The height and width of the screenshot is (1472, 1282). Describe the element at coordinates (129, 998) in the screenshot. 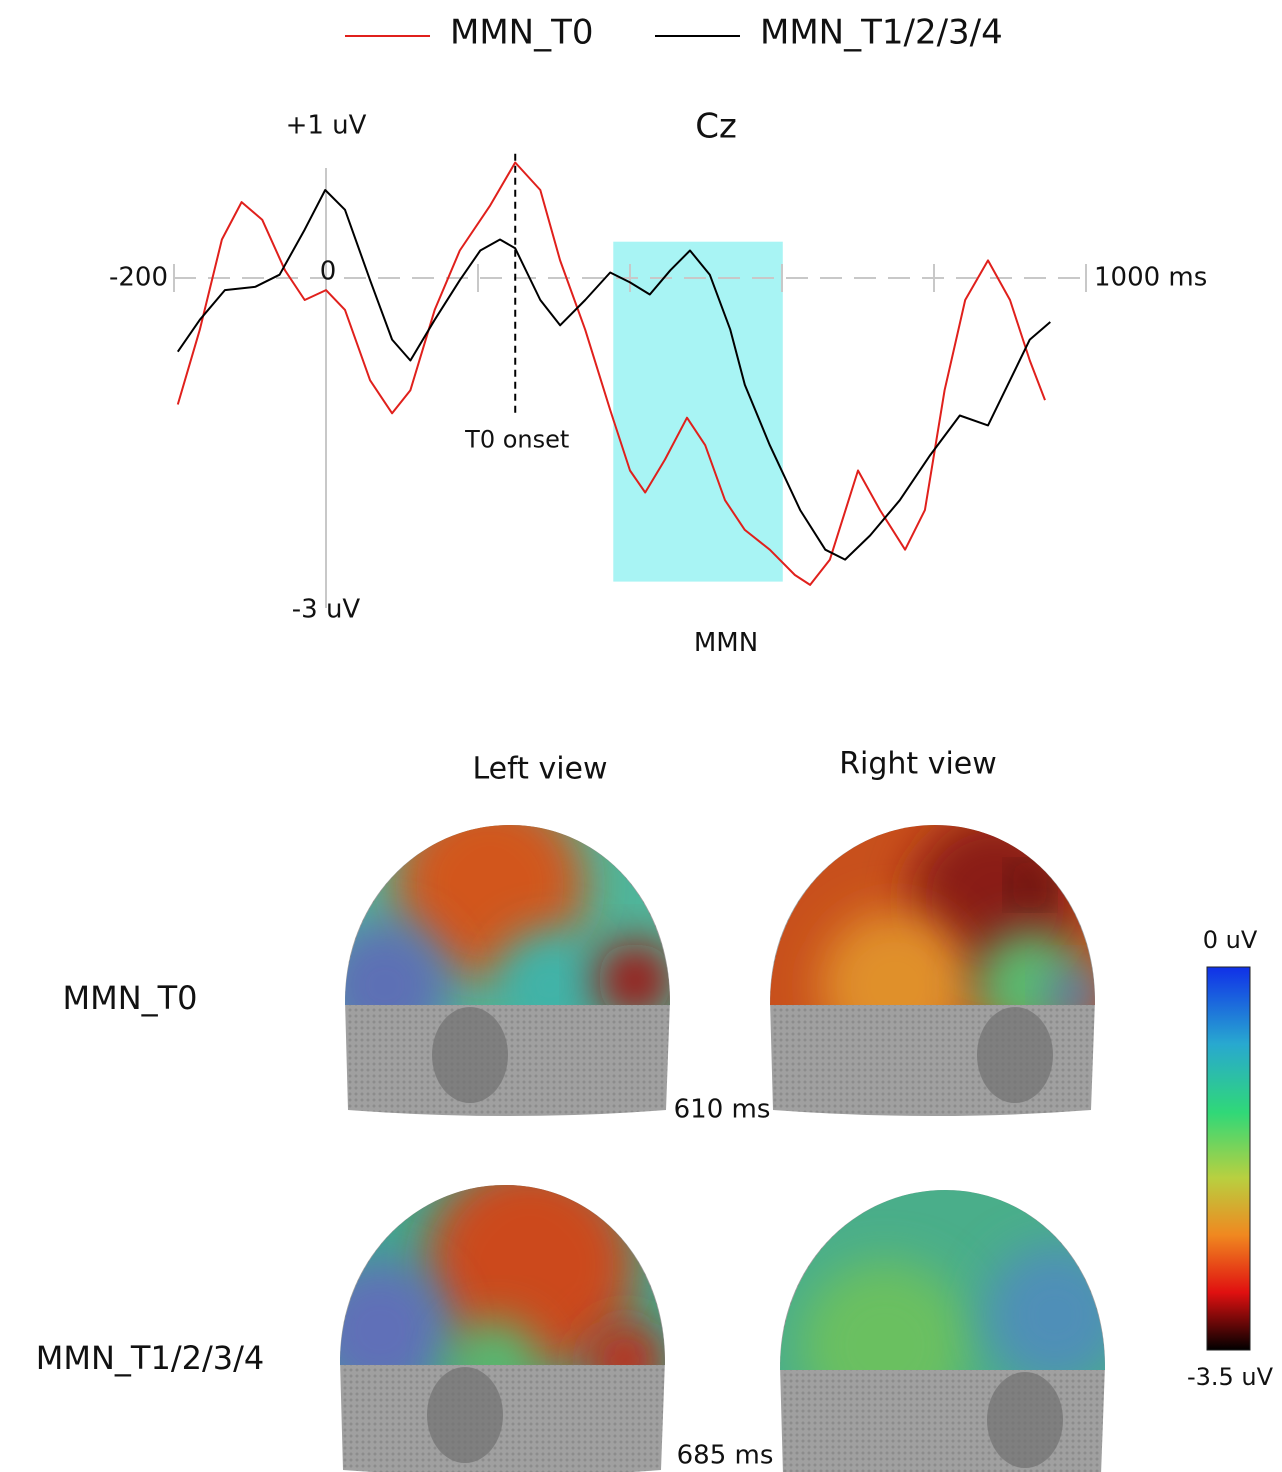

I see `row-label: MMN_T0` at that location.